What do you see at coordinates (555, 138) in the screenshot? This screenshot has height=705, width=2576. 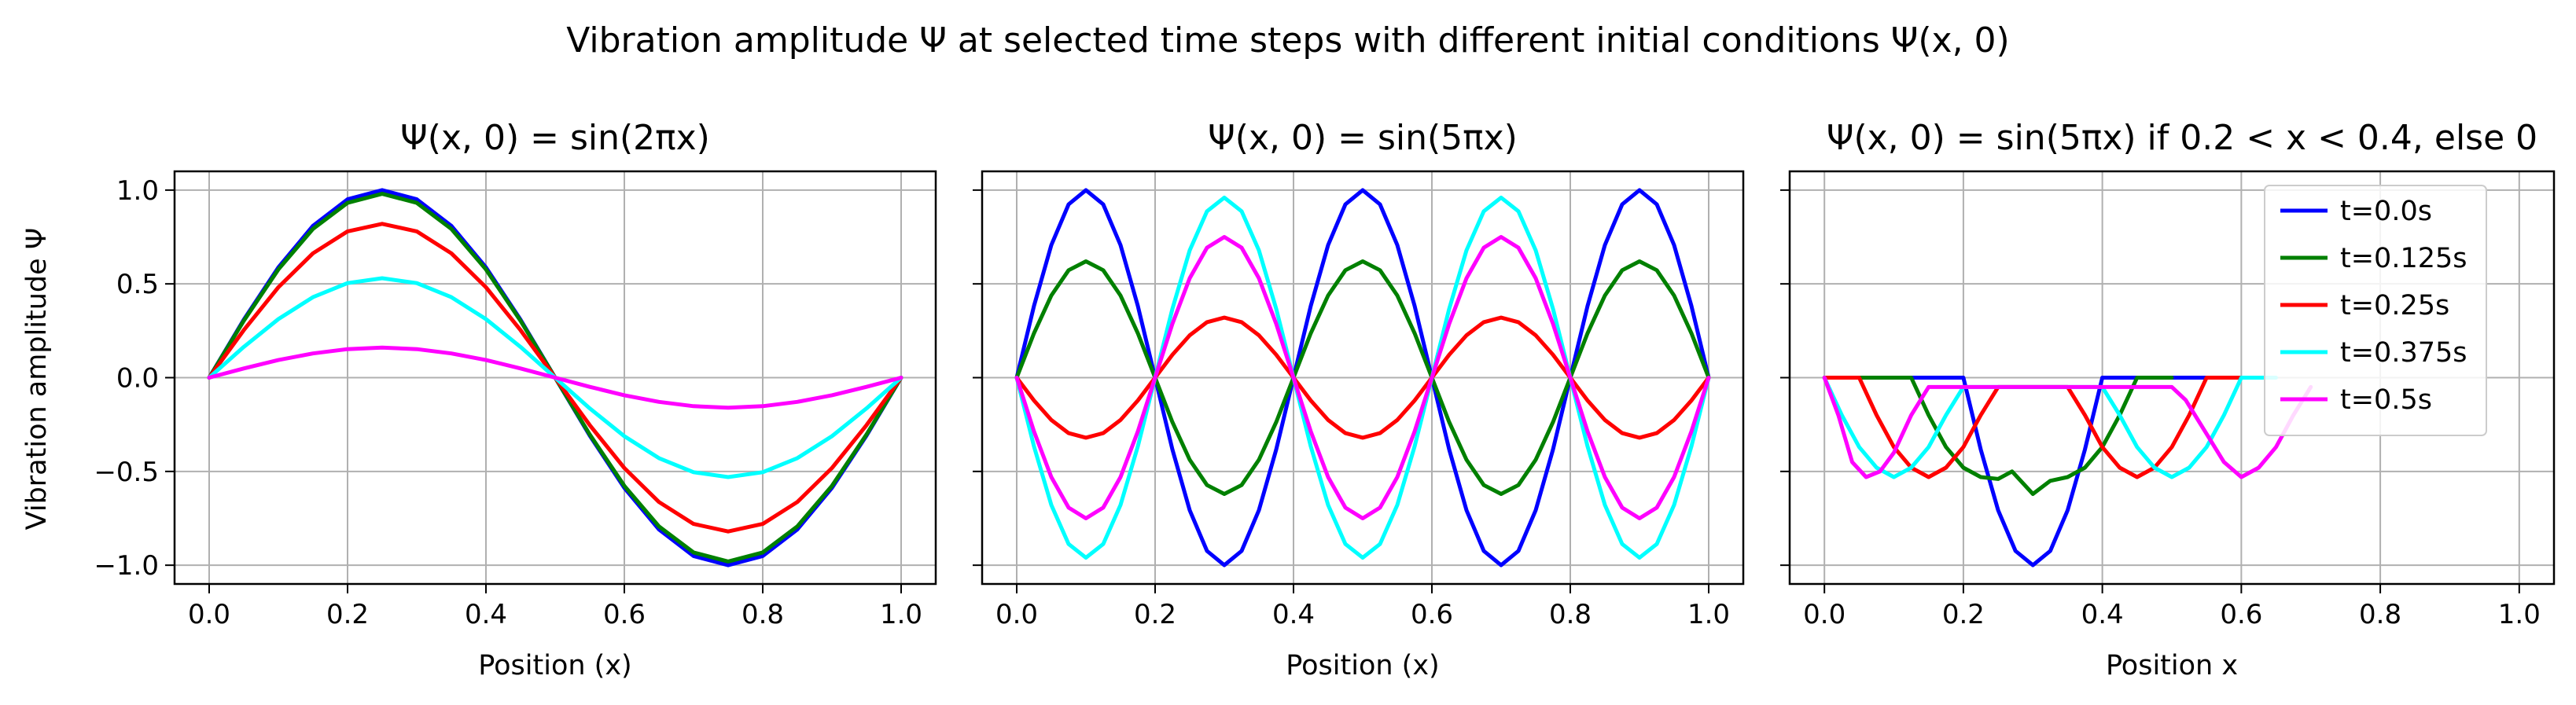 I see `panel-1-title: Ψ(x, 0) = sin(2πx)` at bounding box center [555, 138].